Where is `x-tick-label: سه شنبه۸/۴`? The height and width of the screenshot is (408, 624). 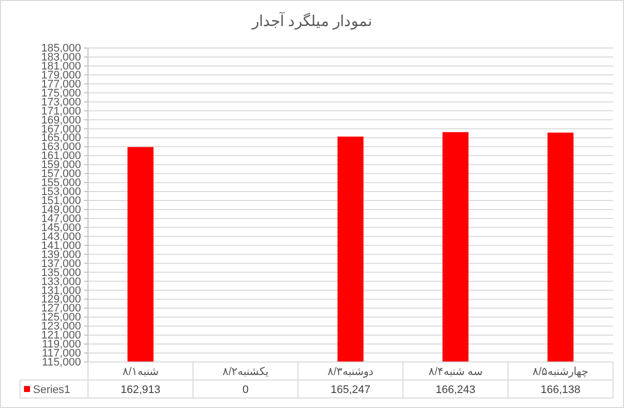
x-tick-label: سه شنبه۸/۴ is located at coordinates (455, 372).